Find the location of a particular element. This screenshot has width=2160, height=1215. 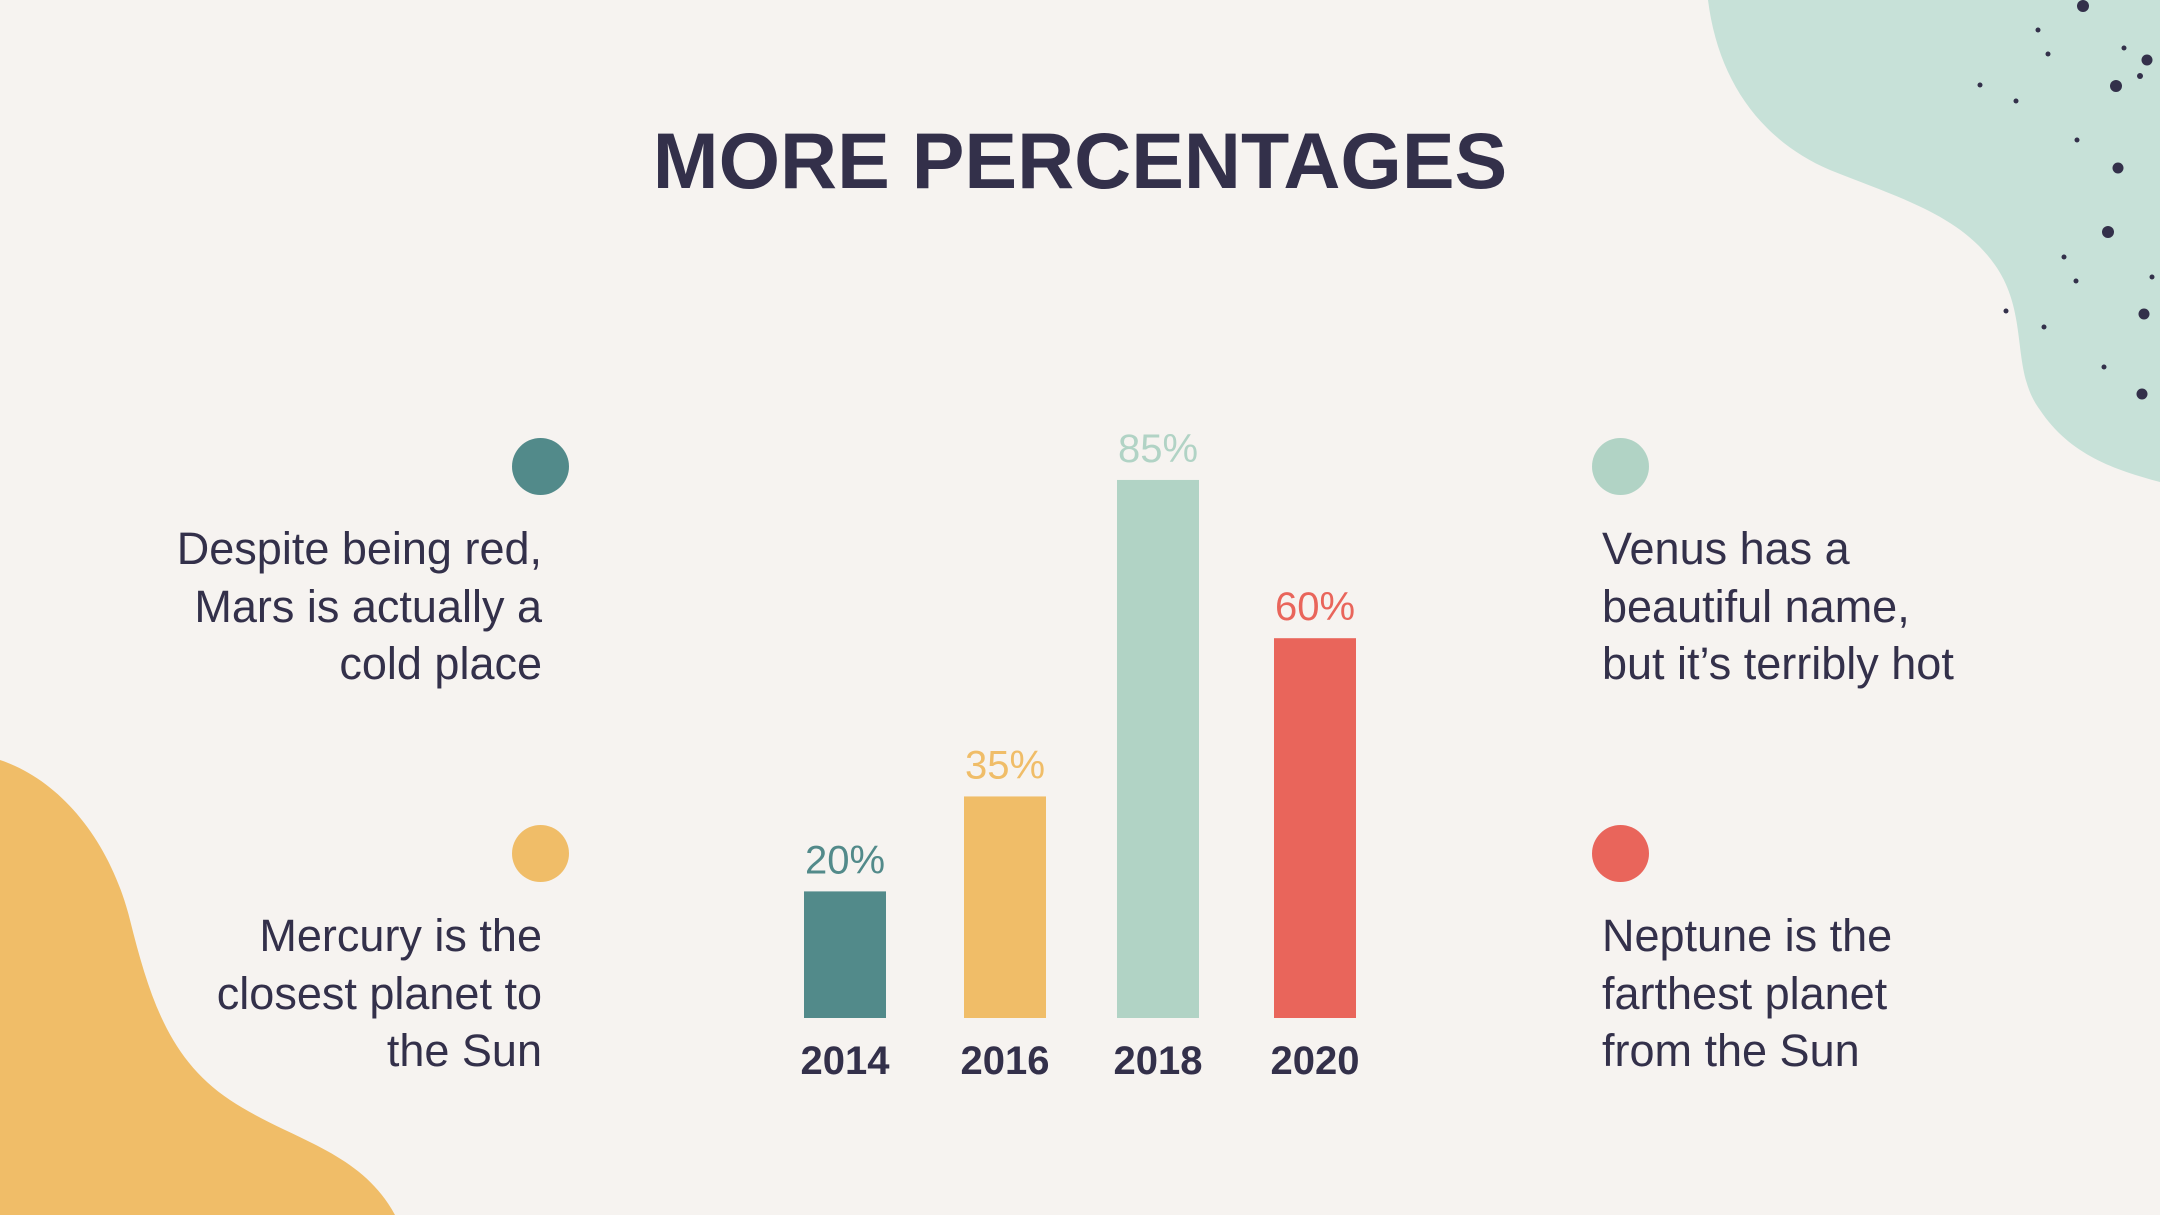

bar-2014 is located at coordinates (845, 954).